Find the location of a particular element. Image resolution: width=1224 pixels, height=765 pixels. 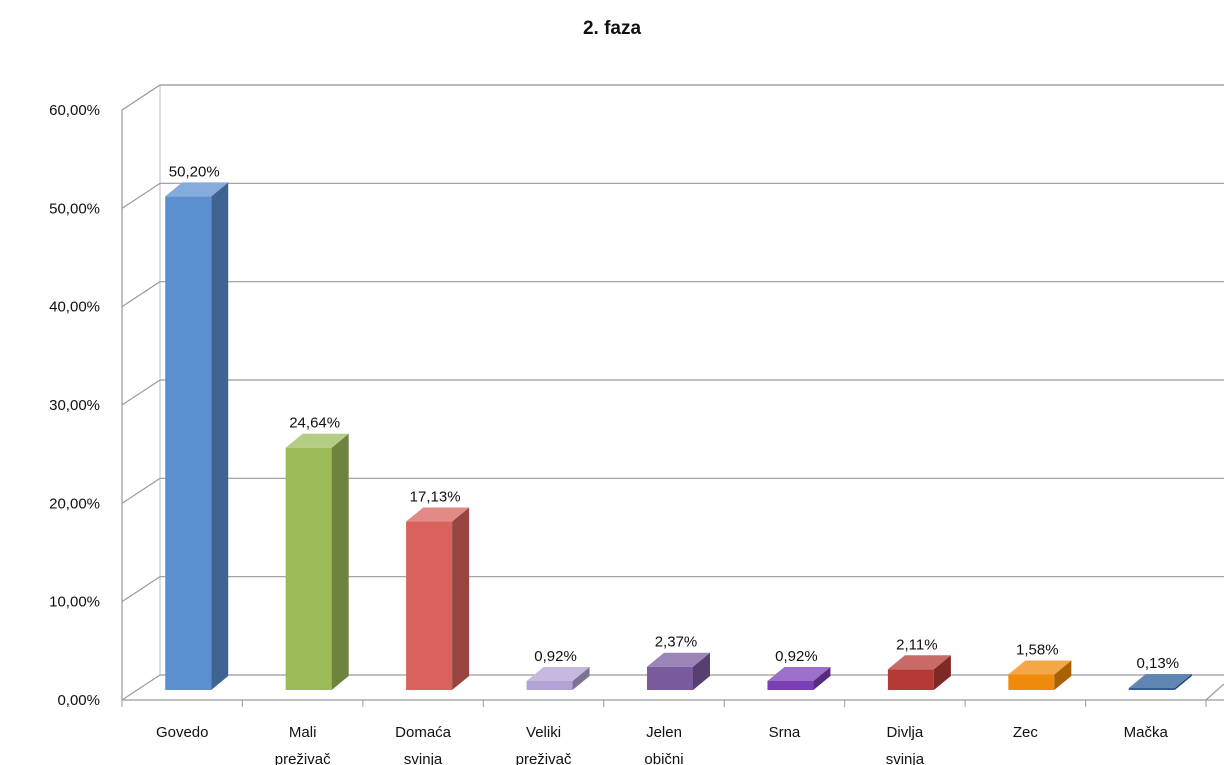

chart-title: 2. faza is located at coordinates (612, 28).